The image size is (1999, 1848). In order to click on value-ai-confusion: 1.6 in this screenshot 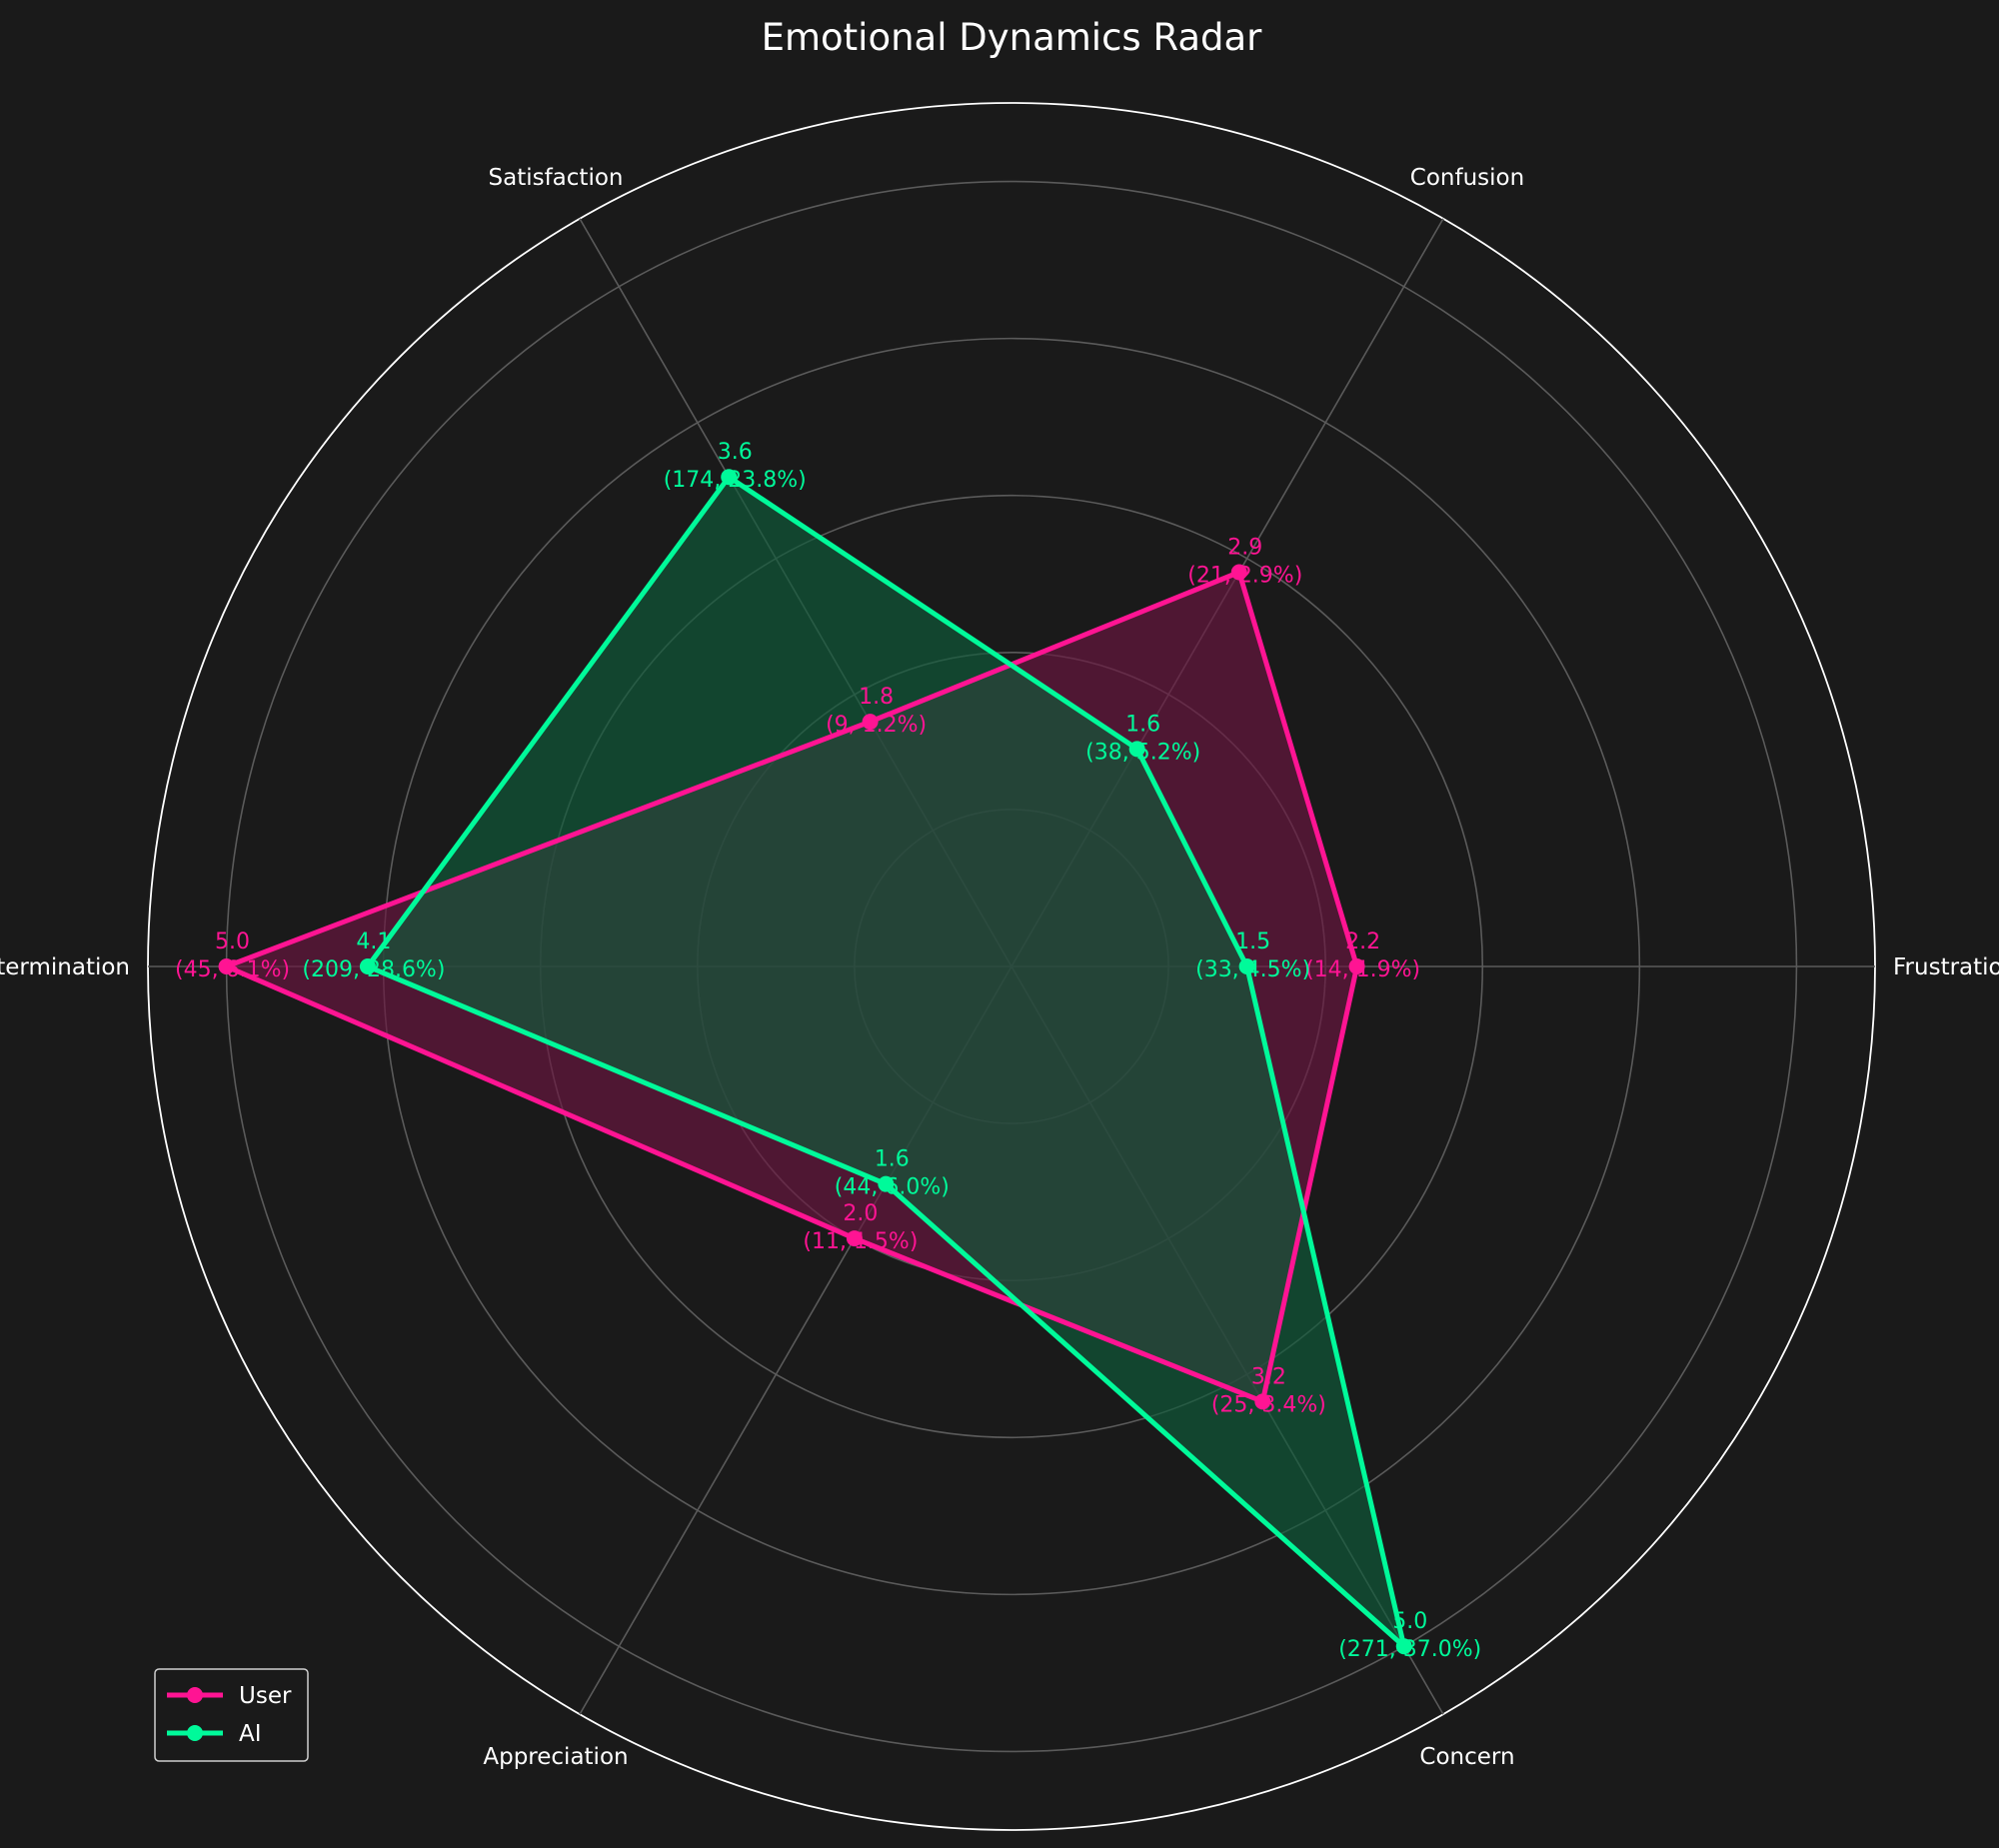, I will do `click(1142, 724)`.